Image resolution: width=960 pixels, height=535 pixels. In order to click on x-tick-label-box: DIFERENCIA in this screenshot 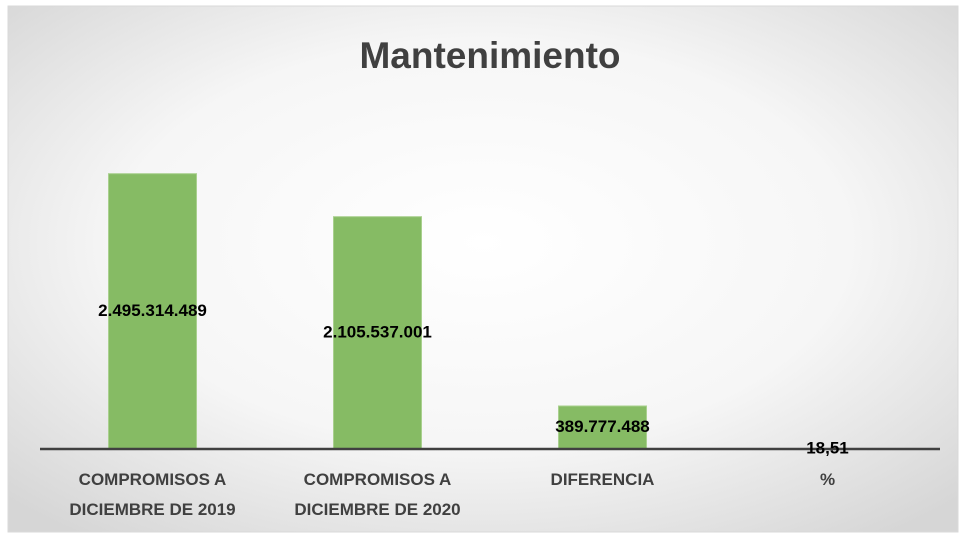, I will do `click(602, 479)`.